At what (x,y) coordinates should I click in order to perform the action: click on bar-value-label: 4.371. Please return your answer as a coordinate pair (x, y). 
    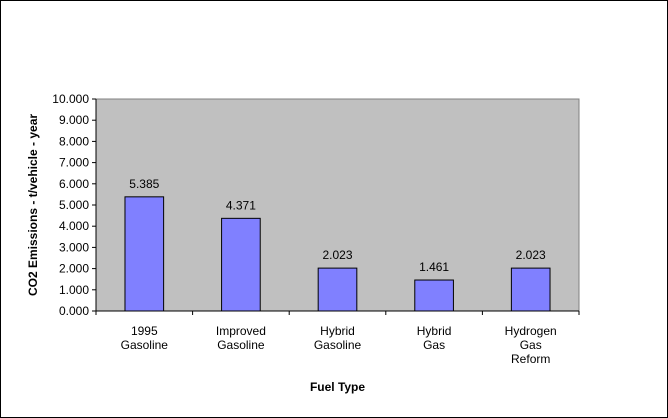
    Looking at the image, I should click on (241, 205).